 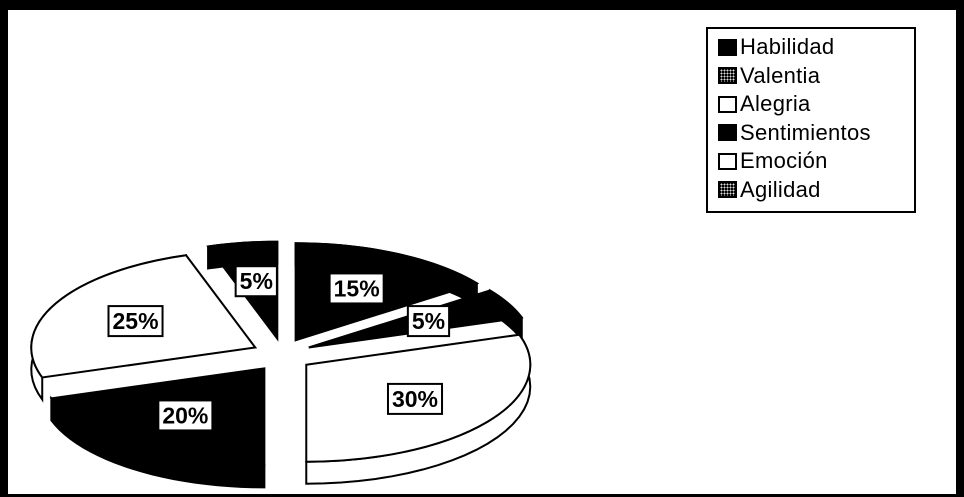 I want to click on legend-item-emocion: Emoción, so click(x=811, y=161).